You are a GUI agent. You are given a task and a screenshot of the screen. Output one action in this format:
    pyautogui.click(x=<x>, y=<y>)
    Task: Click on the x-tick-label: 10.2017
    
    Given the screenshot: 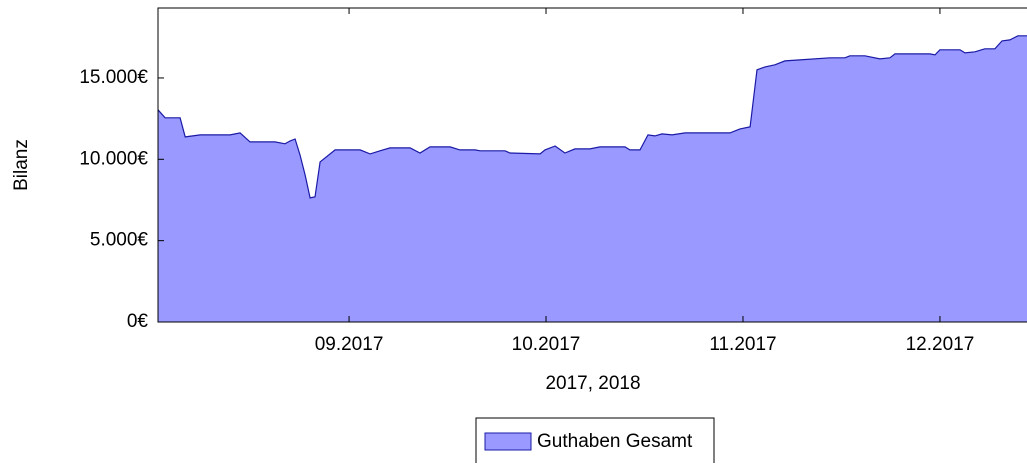 What is the action you would take?
    pyautogui.click(x=546, y=344)
    